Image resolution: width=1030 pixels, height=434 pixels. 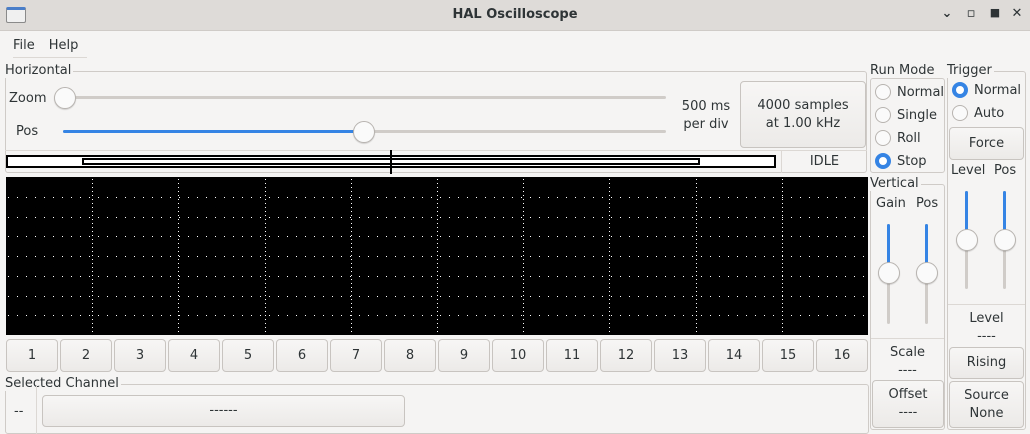 I want to click on channel-button-13: 13, so click(x=680, y=355).